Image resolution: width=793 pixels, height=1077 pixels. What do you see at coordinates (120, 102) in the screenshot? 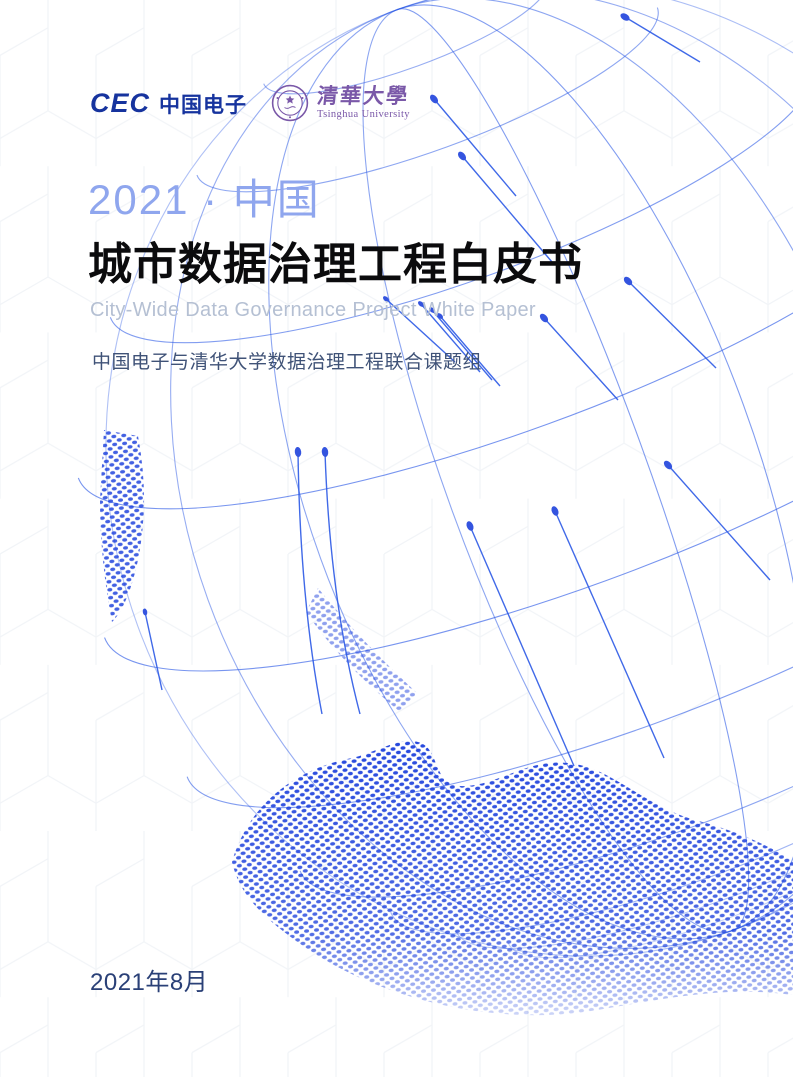
I see `cec-logotype: CEC` at bounding box center [120, 102].